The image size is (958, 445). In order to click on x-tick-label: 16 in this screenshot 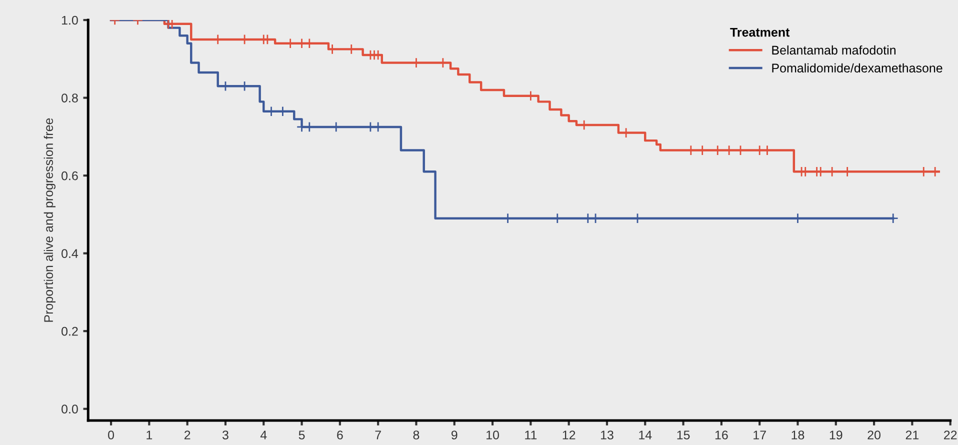, I will do `click(721, 435)`.